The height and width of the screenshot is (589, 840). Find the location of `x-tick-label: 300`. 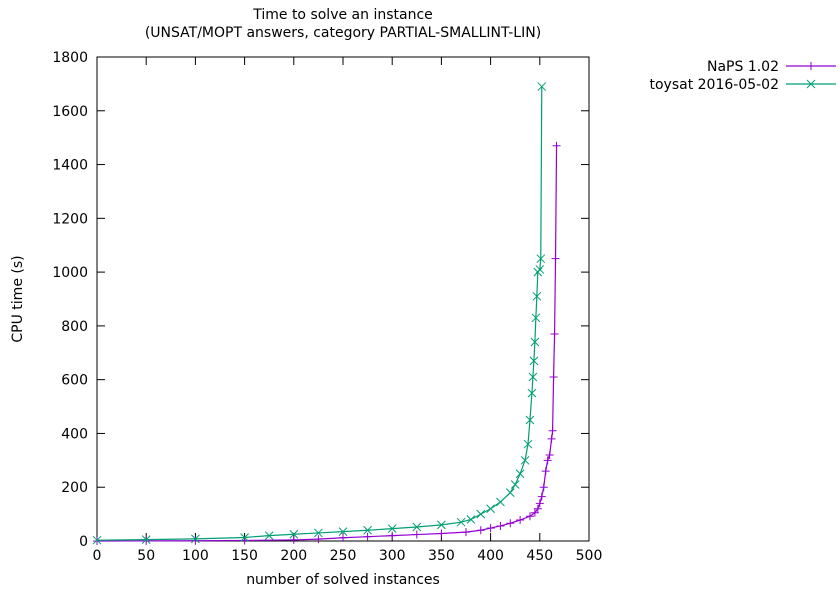

x-tick-label: 300 is located at coordinates (392, 556).